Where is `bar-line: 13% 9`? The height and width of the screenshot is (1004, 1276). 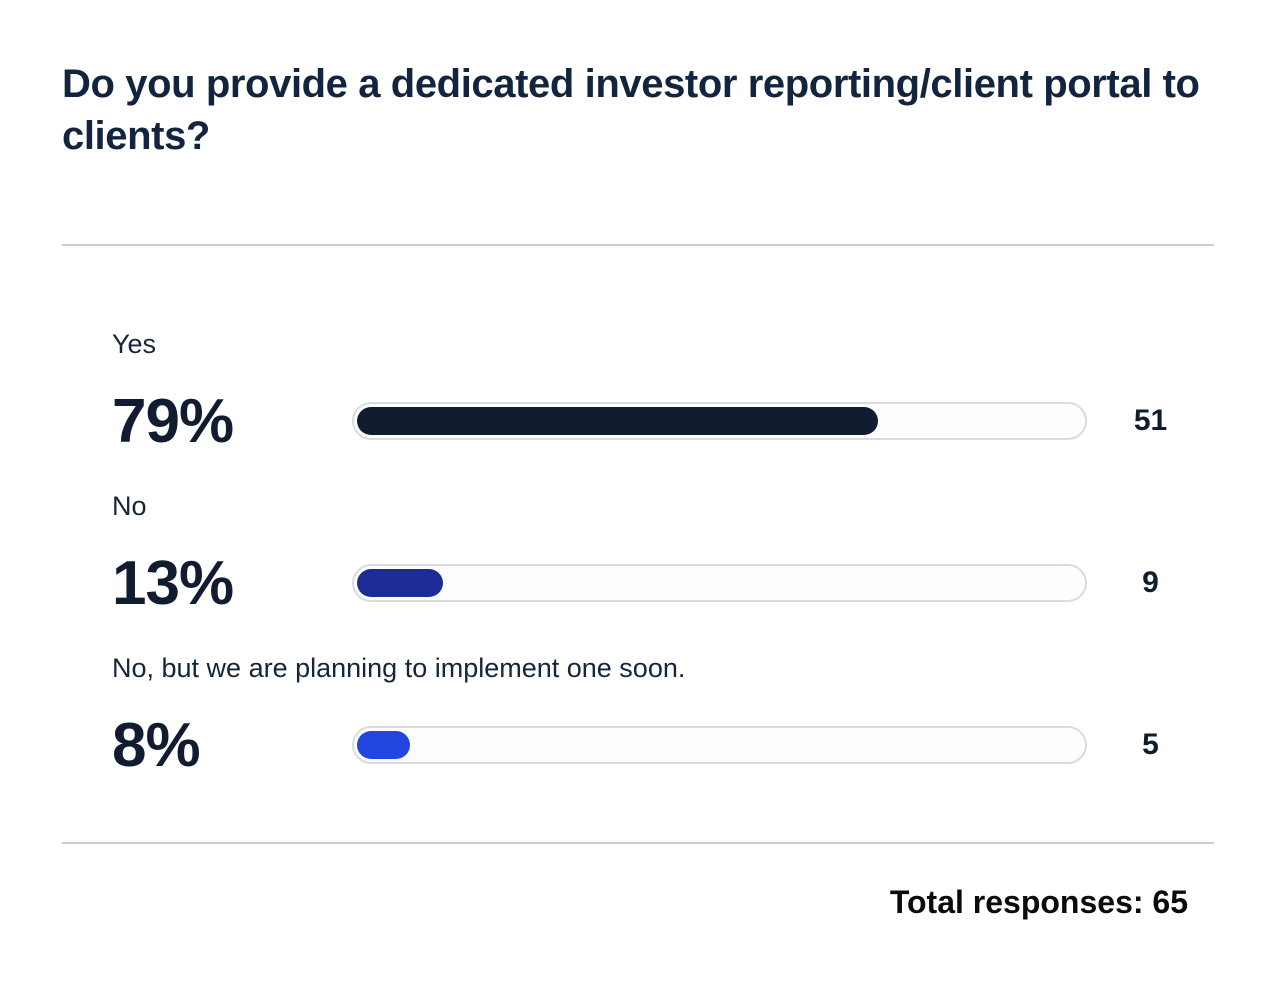
bar-line: 13% 9 is located at coordinates (663, 583).